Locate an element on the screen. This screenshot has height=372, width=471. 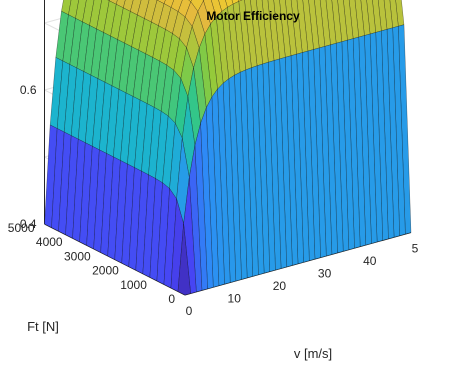
x-tick-label: 10 is located at coordinates (235, 299).